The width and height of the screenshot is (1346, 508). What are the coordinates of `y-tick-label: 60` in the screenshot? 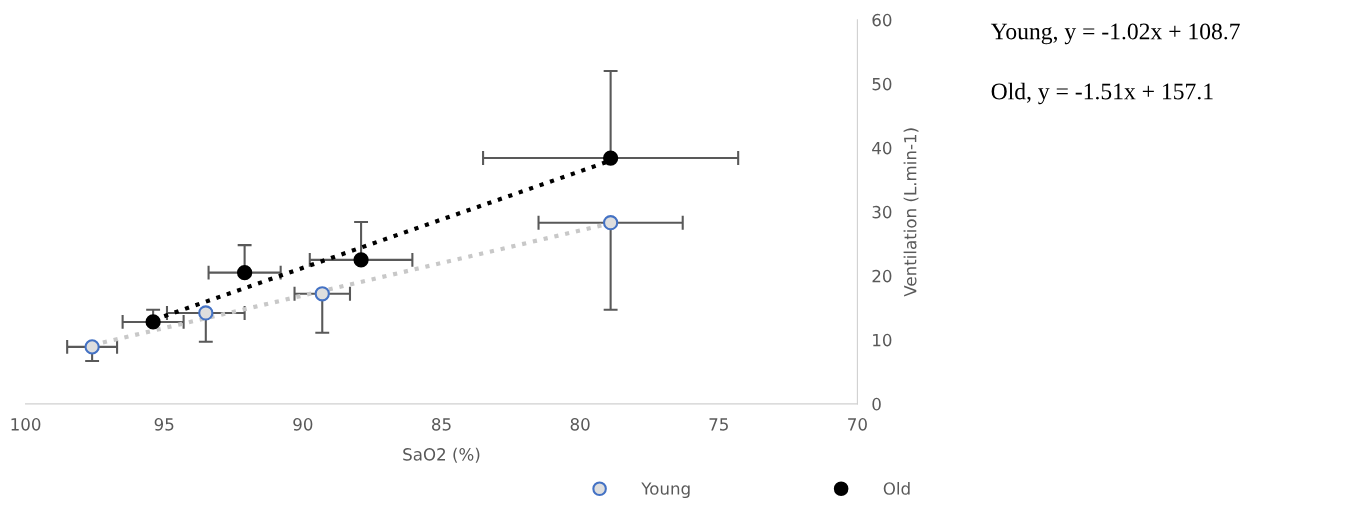 It's located at (882, 20).